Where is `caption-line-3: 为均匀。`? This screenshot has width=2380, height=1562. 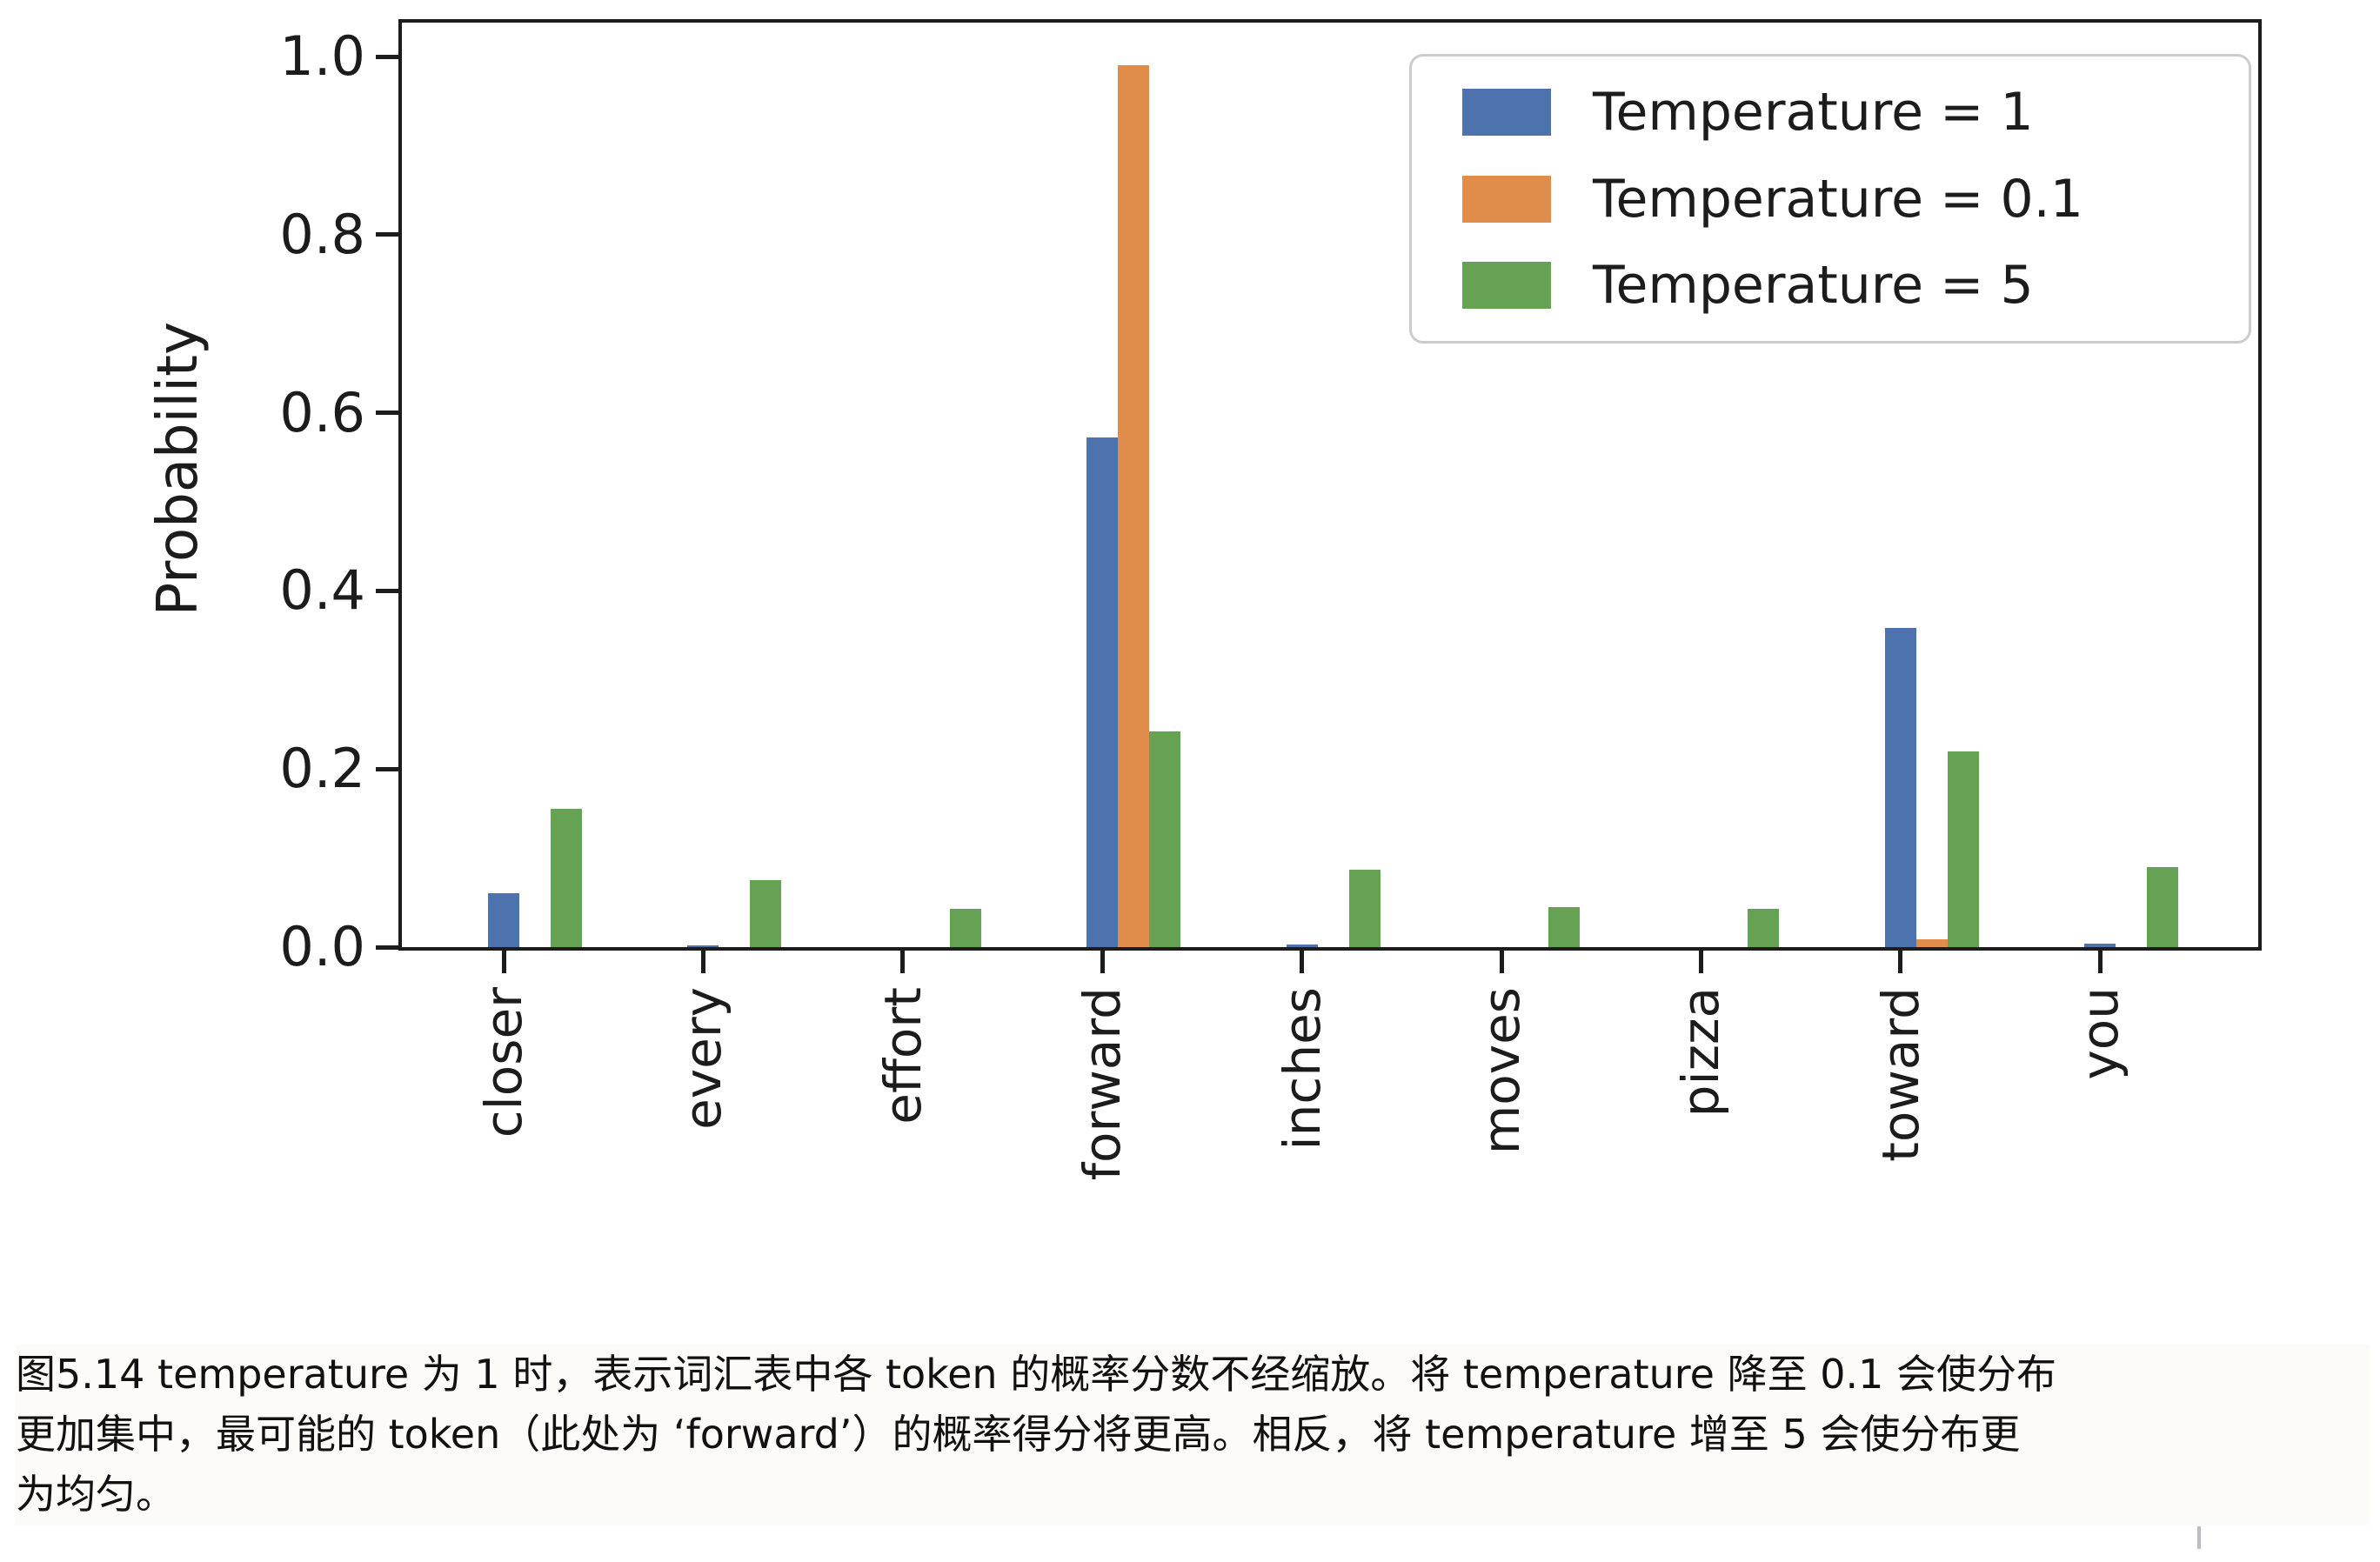 caption-line-3: 为均匀。 is located at coordinates (96, 1494).